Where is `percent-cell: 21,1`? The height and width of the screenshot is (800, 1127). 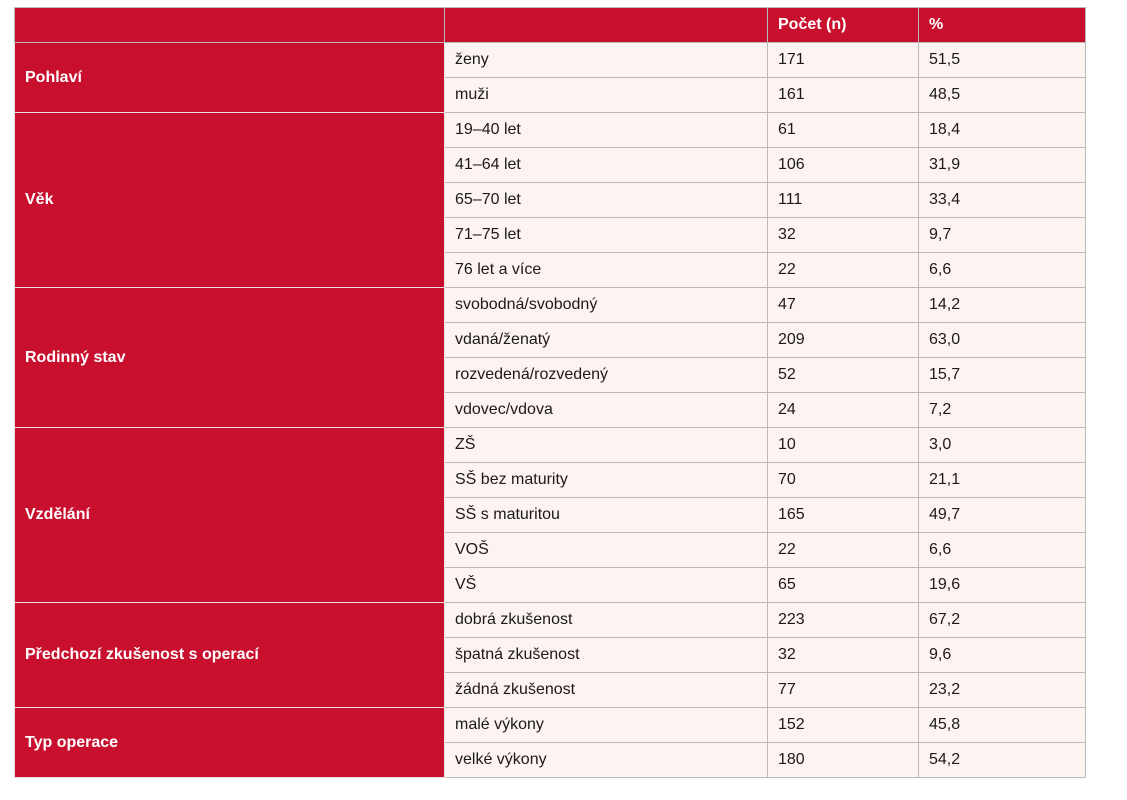 percent-cell: 21,1 is located at coordinates (1002, 480).